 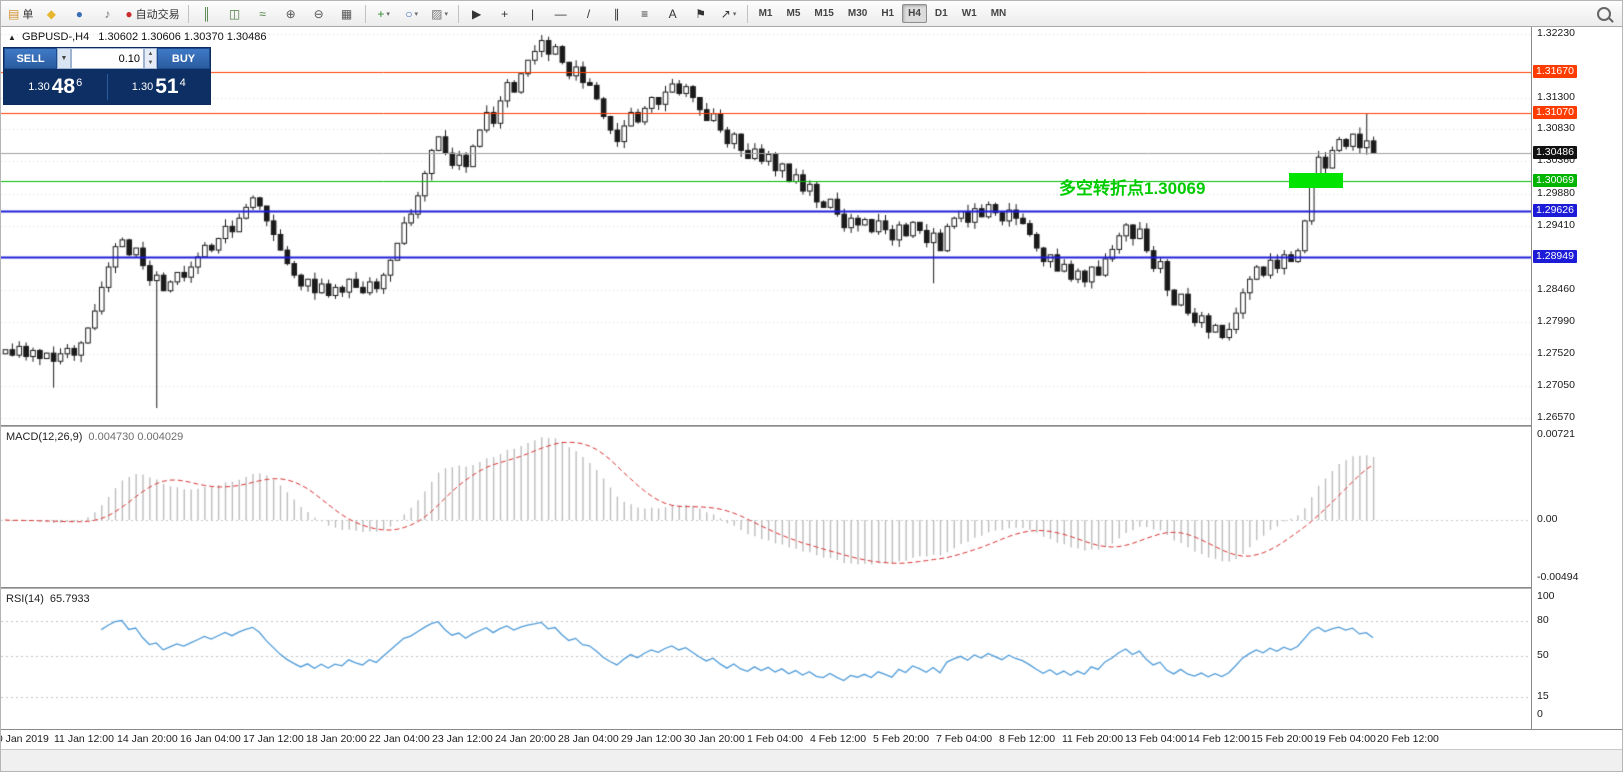 I want to click on rsi-indicator-label: RSI(14) 65.7933, so click(x=48, y=599).